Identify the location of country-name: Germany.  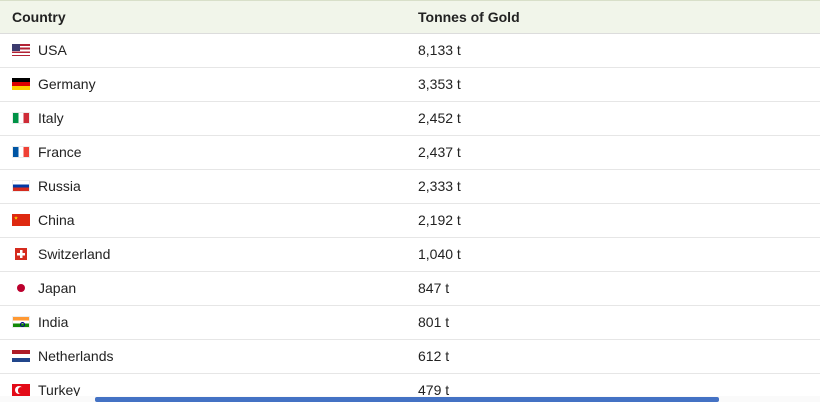
(67, 84).